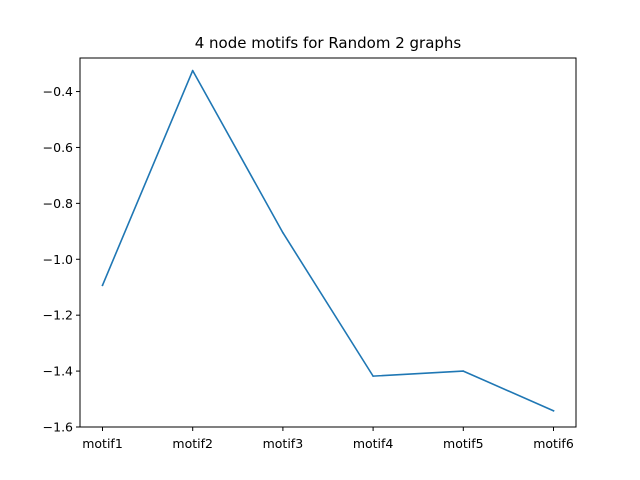 The height and width of the screenshot is (480, 640). Describe the element at coordinates (58, 203) in the screenshot. I see `y-tick-label: −0.8` at that location.